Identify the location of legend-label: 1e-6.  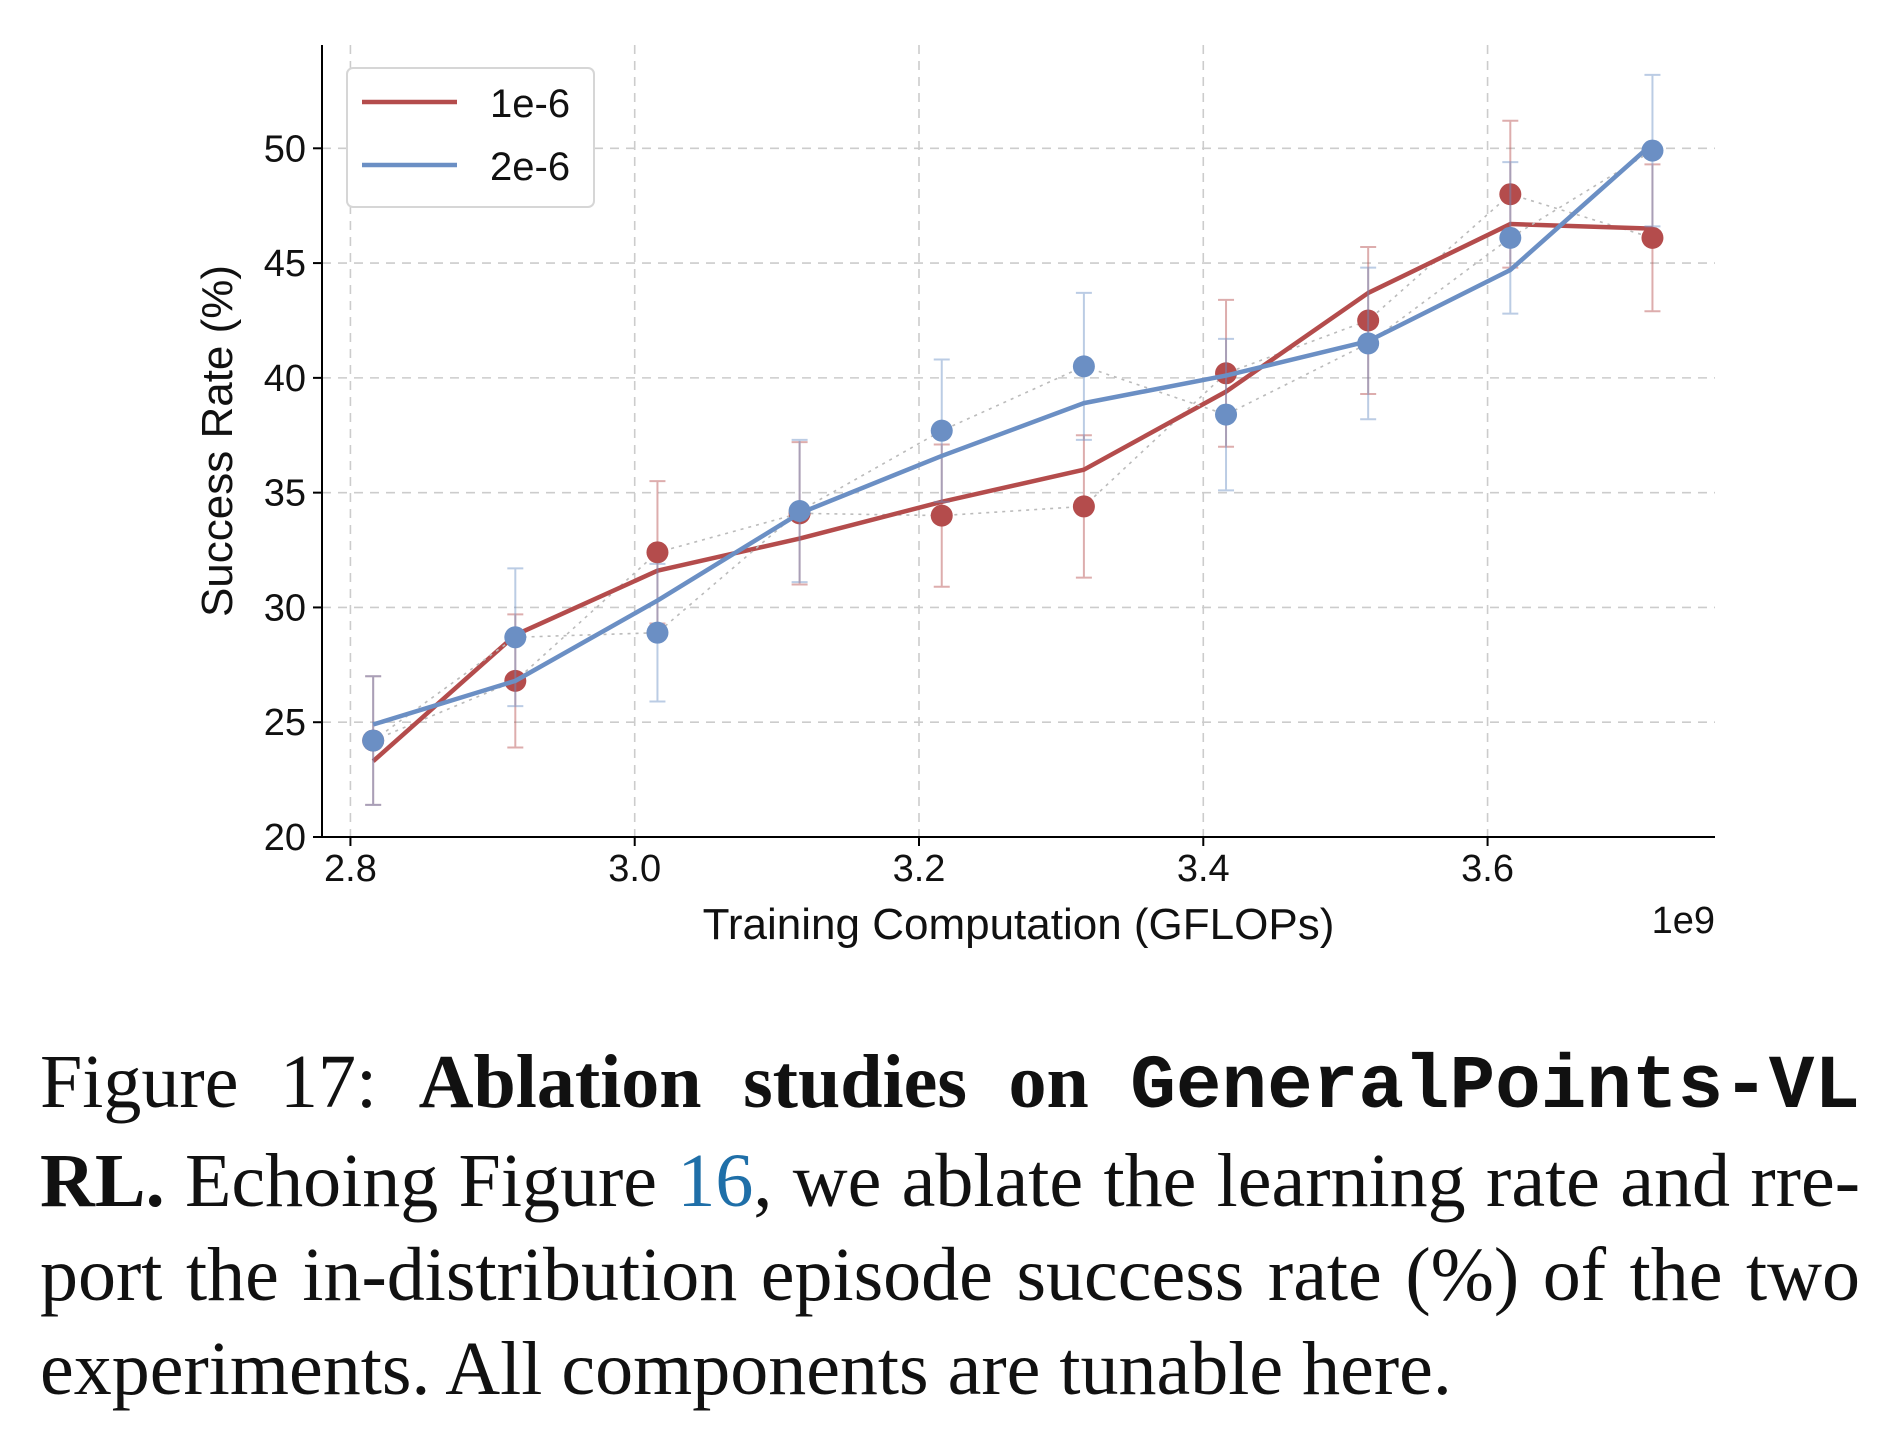
(530, 104).